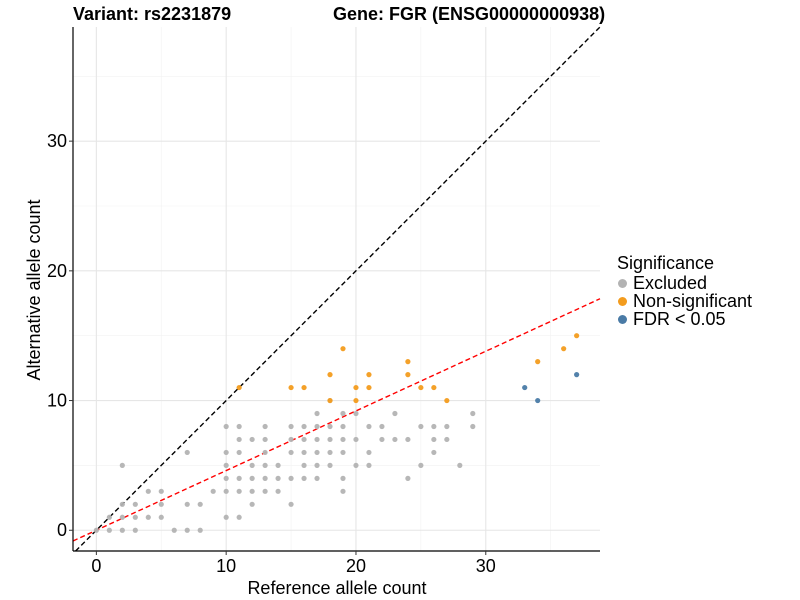 The image size is (800, 600). What do you see at coordinates (622, 319) in the screenshot?
I see `legend-swatch-fdr` at bounding box center [622, 319].